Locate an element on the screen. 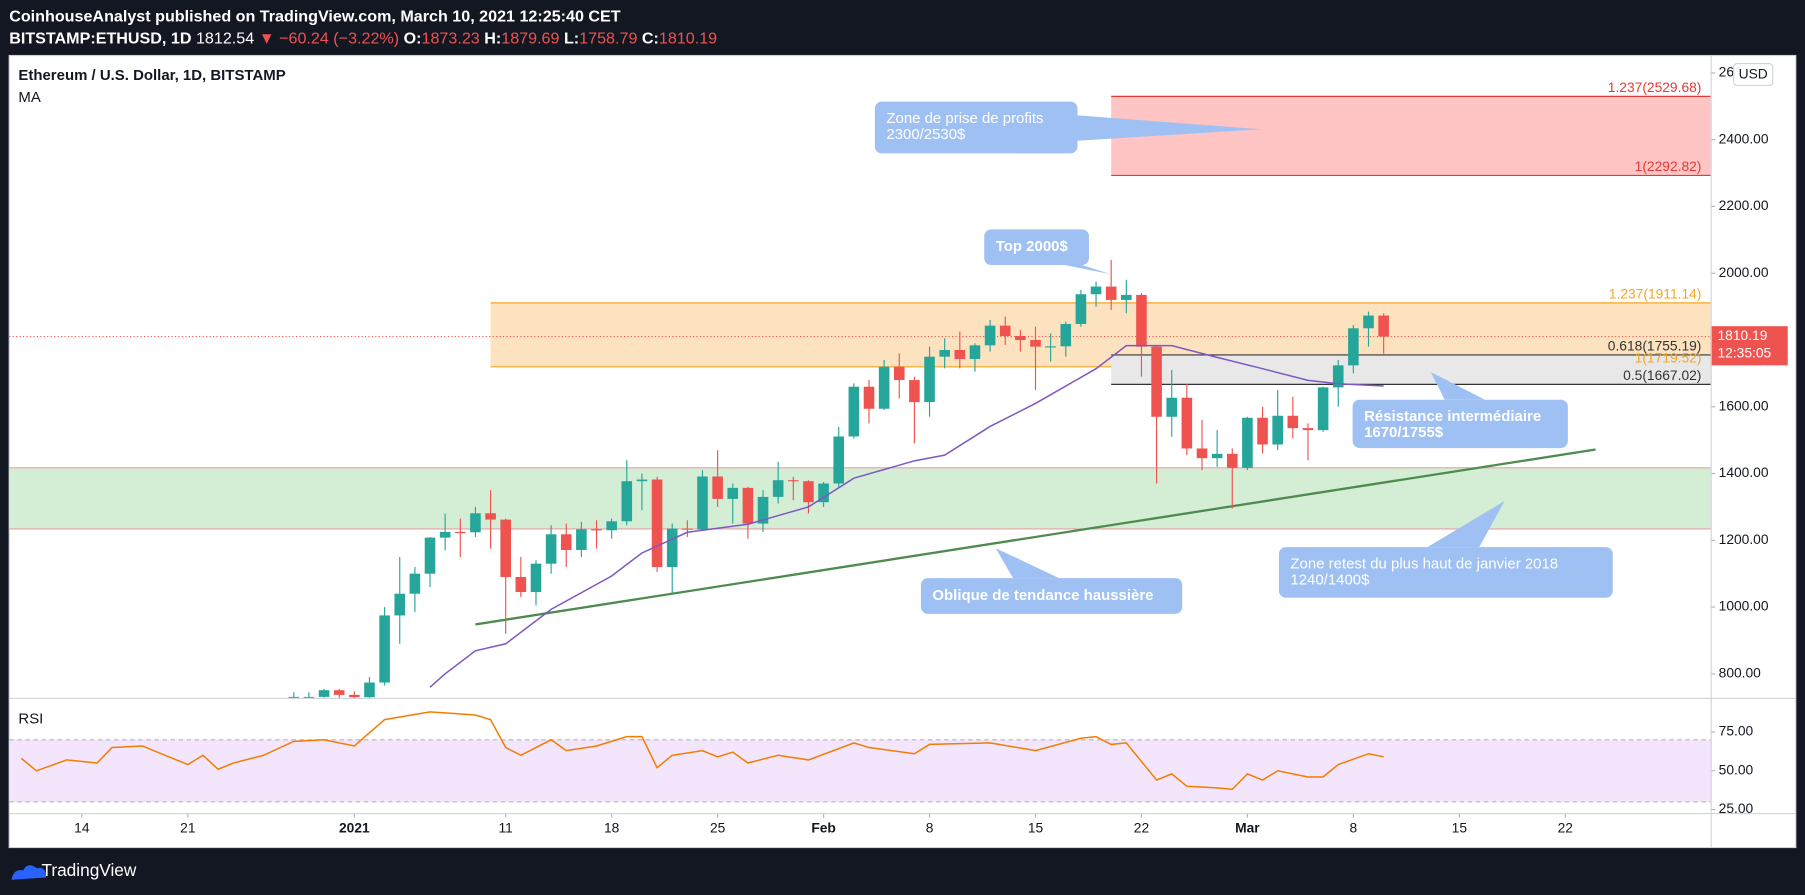 The width and height of the screenshot is (1805, 895). y-tick-label: 2000.00 is located at coordinates (1744, 272).